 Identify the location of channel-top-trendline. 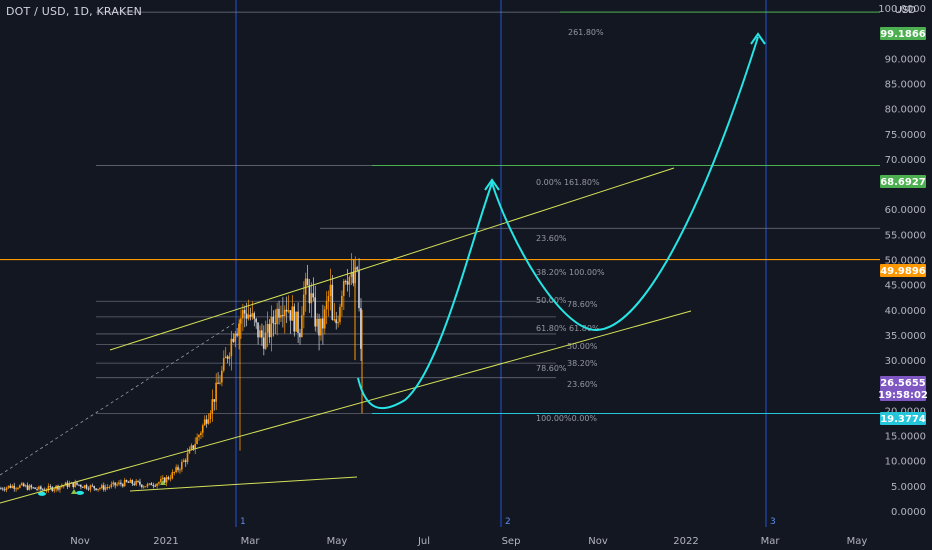
(233, 310).